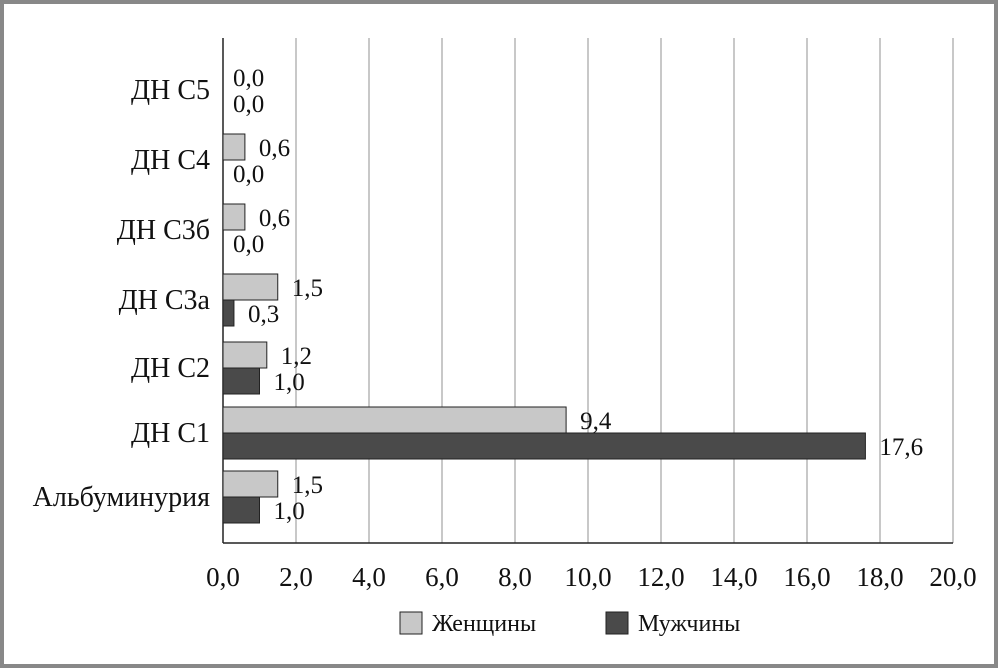 The width and height of the screenshot is (998, 668). What do you see at coordinates (587, 577) in the screenshot?
I see `x-tick-label: 10,0` at bounding box center [587, 577].